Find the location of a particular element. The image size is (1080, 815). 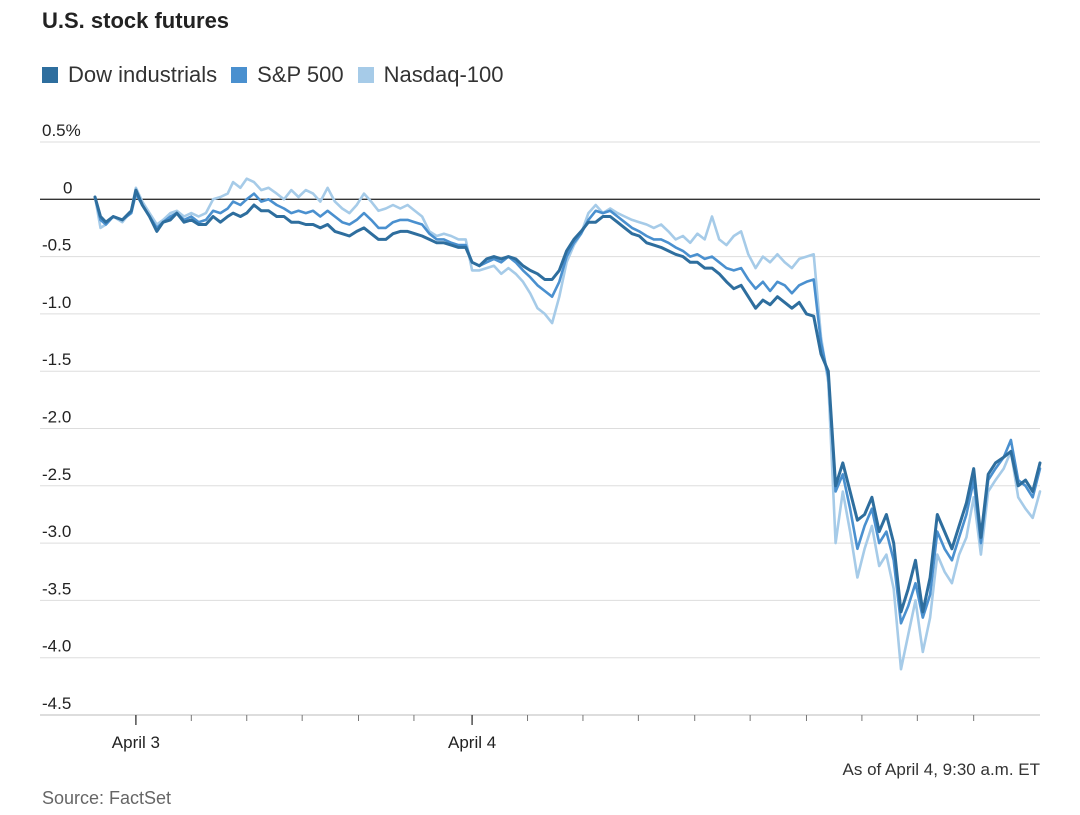

y-tick-label: -2.0 is located at coordinates (56, 417).